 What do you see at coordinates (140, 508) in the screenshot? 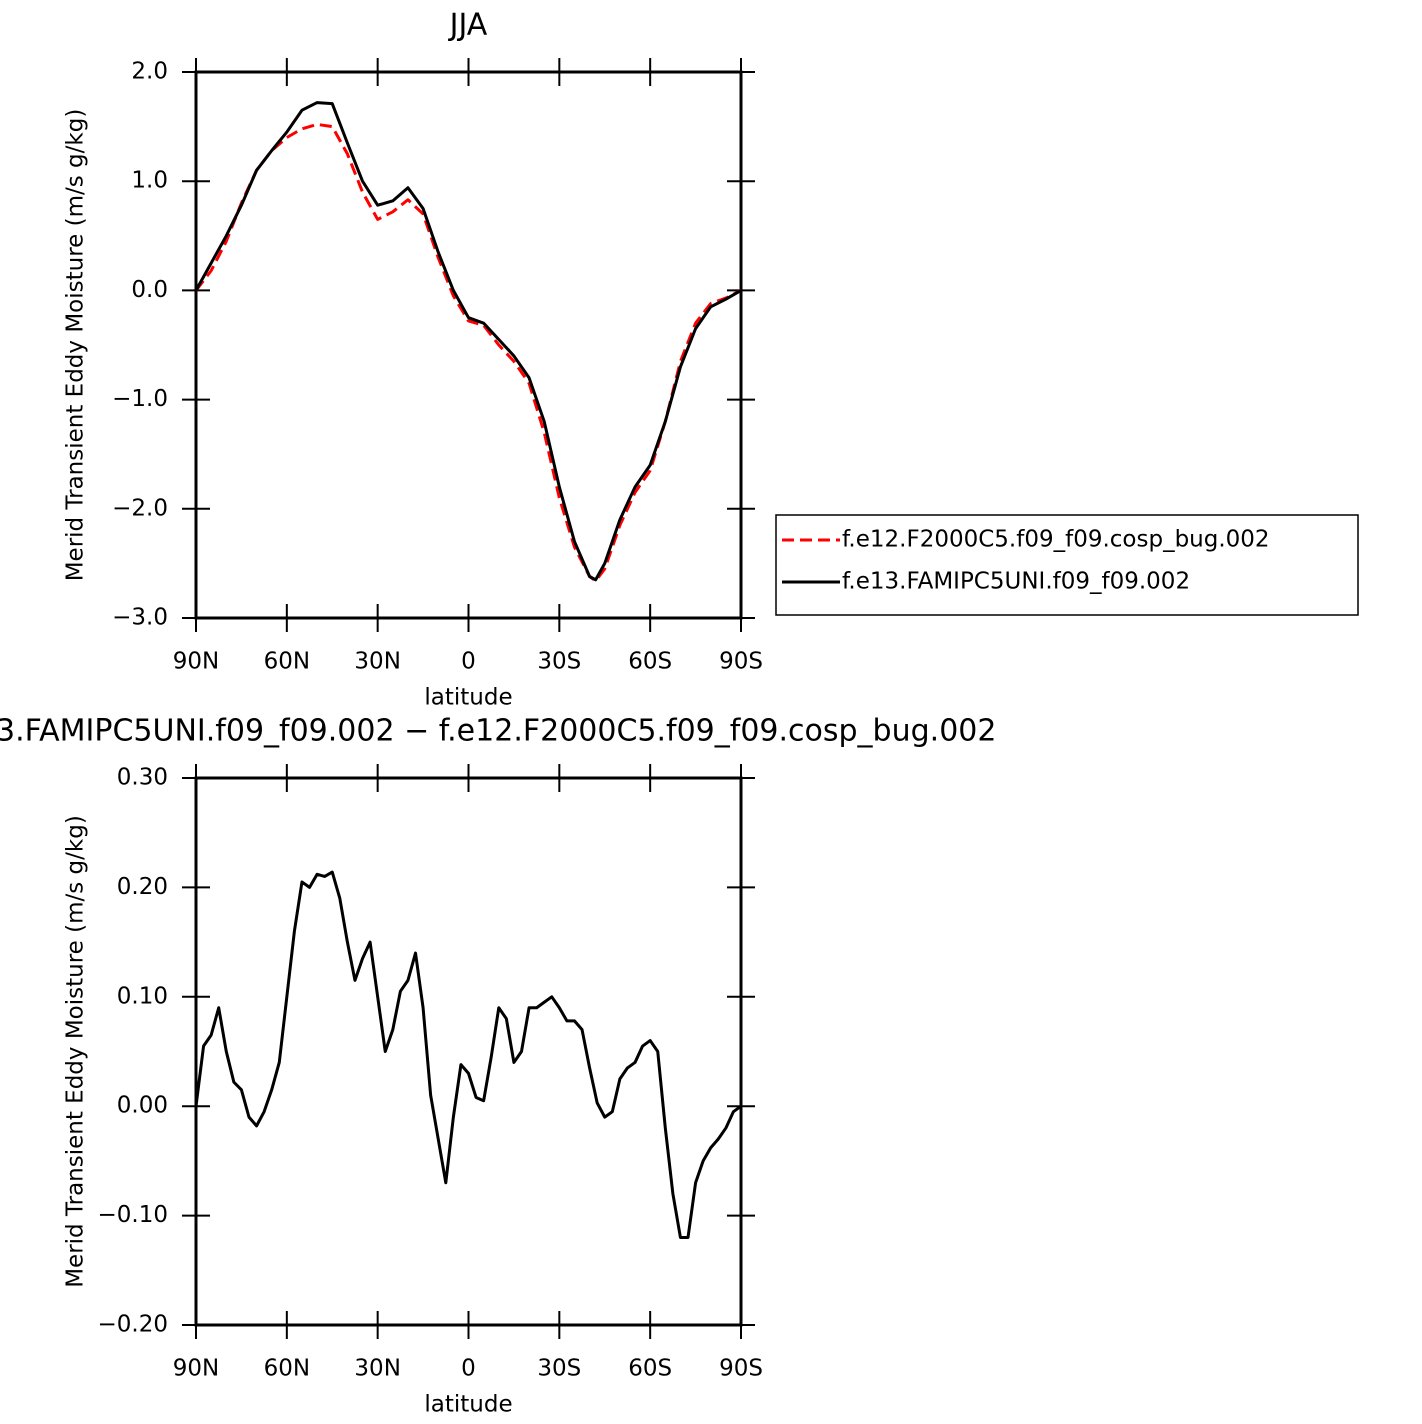
I see `y-tick-label: −2.0` at bounding box center [140, 508].